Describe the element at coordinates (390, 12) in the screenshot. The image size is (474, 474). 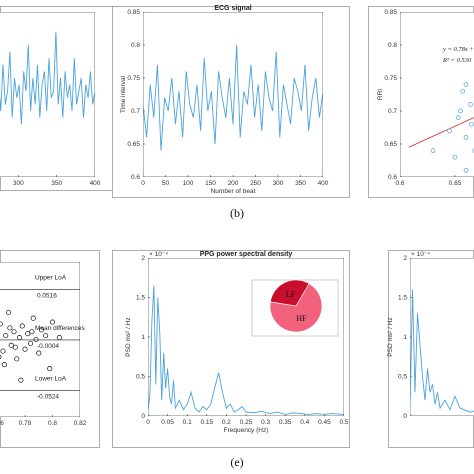
I see `y-tick-label: 0.85` at that location.